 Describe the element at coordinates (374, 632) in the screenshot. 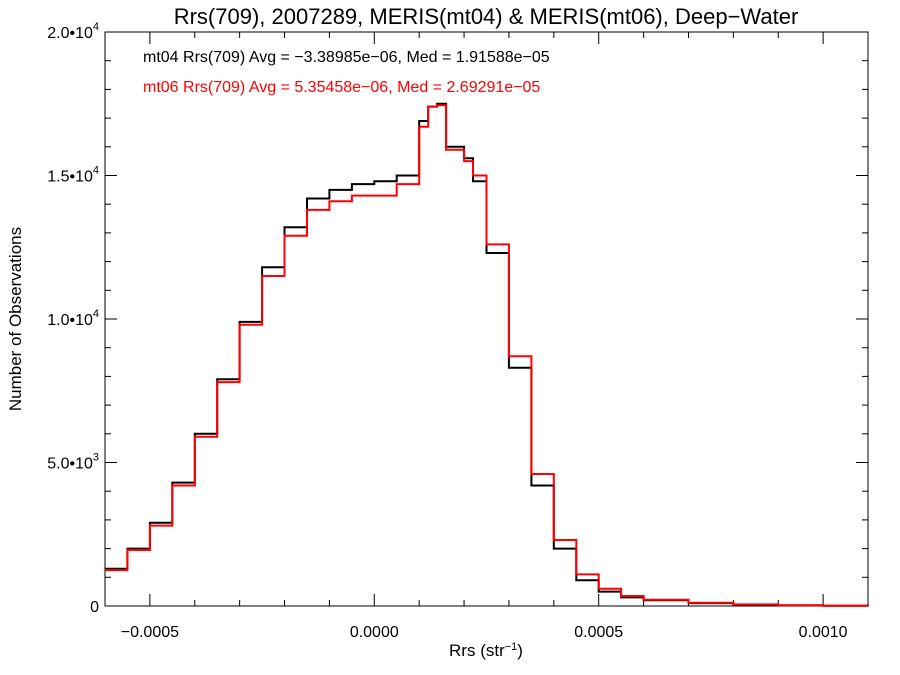

I see `x-tick-label: 0.0000` at that location.